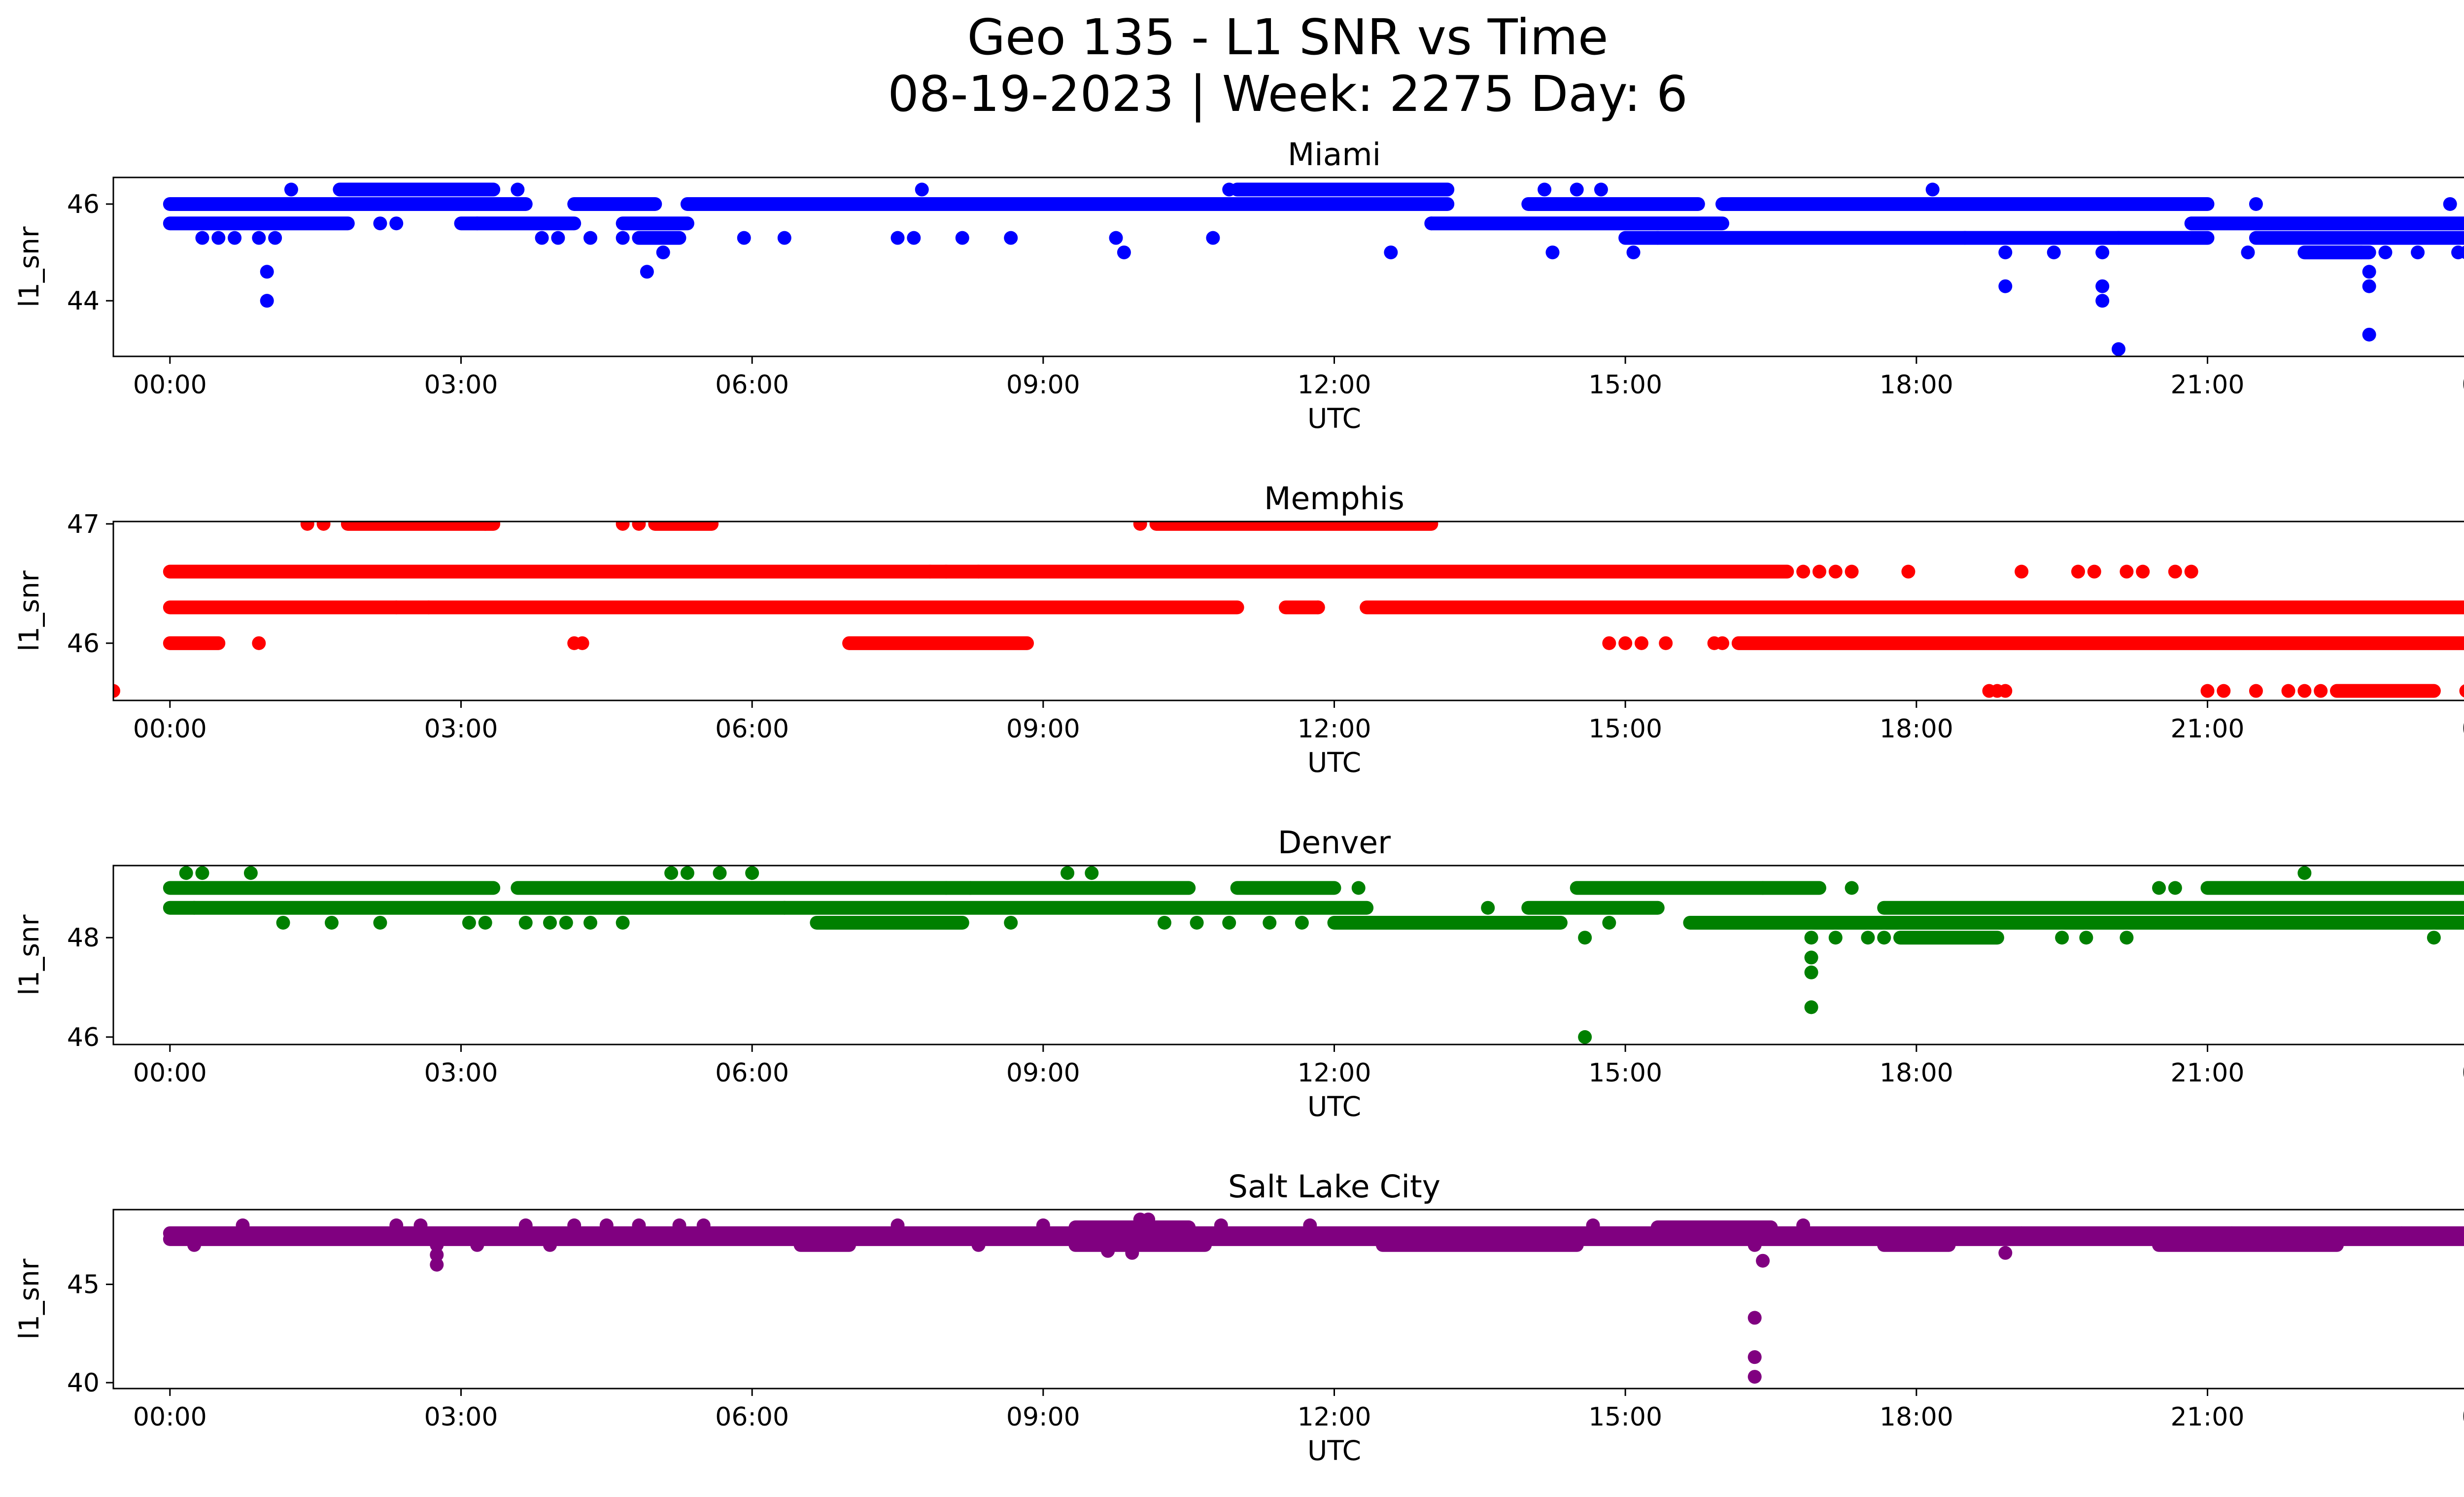  What do you see at coordinates (461, 1073) in the screenshot?
I see `x-tick-label: 03:00` at bounding box center [461, 1073].